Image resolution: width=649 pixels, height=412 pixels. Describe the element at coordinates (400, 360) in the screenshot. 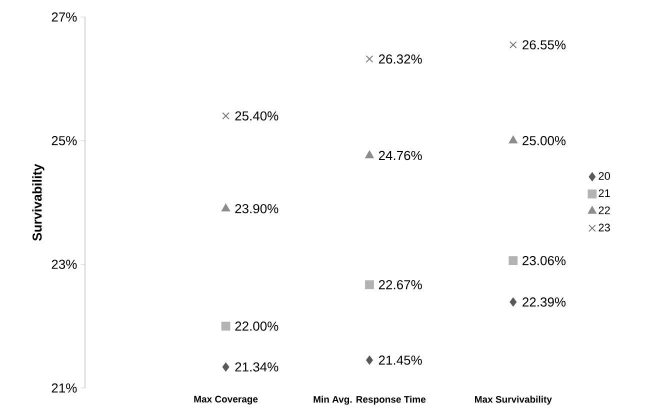

I see `data-label: 21.45%` at that location.